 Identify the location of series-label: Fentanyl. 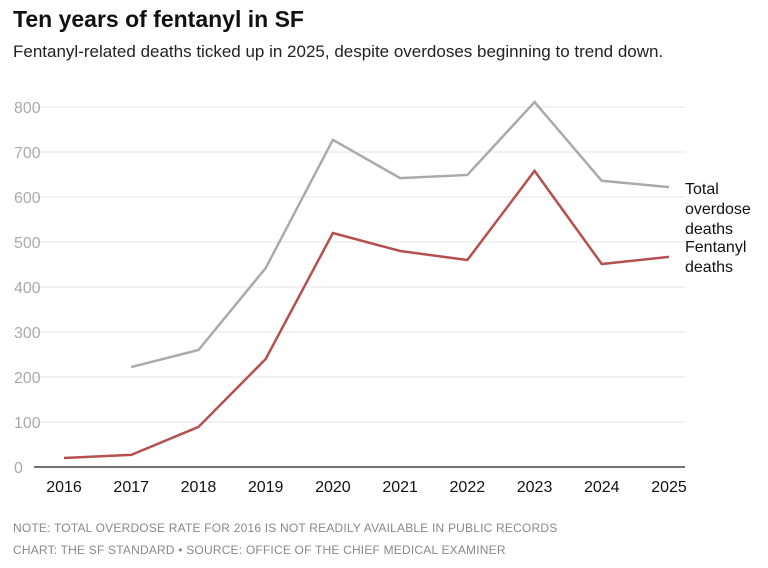
(715, 247).